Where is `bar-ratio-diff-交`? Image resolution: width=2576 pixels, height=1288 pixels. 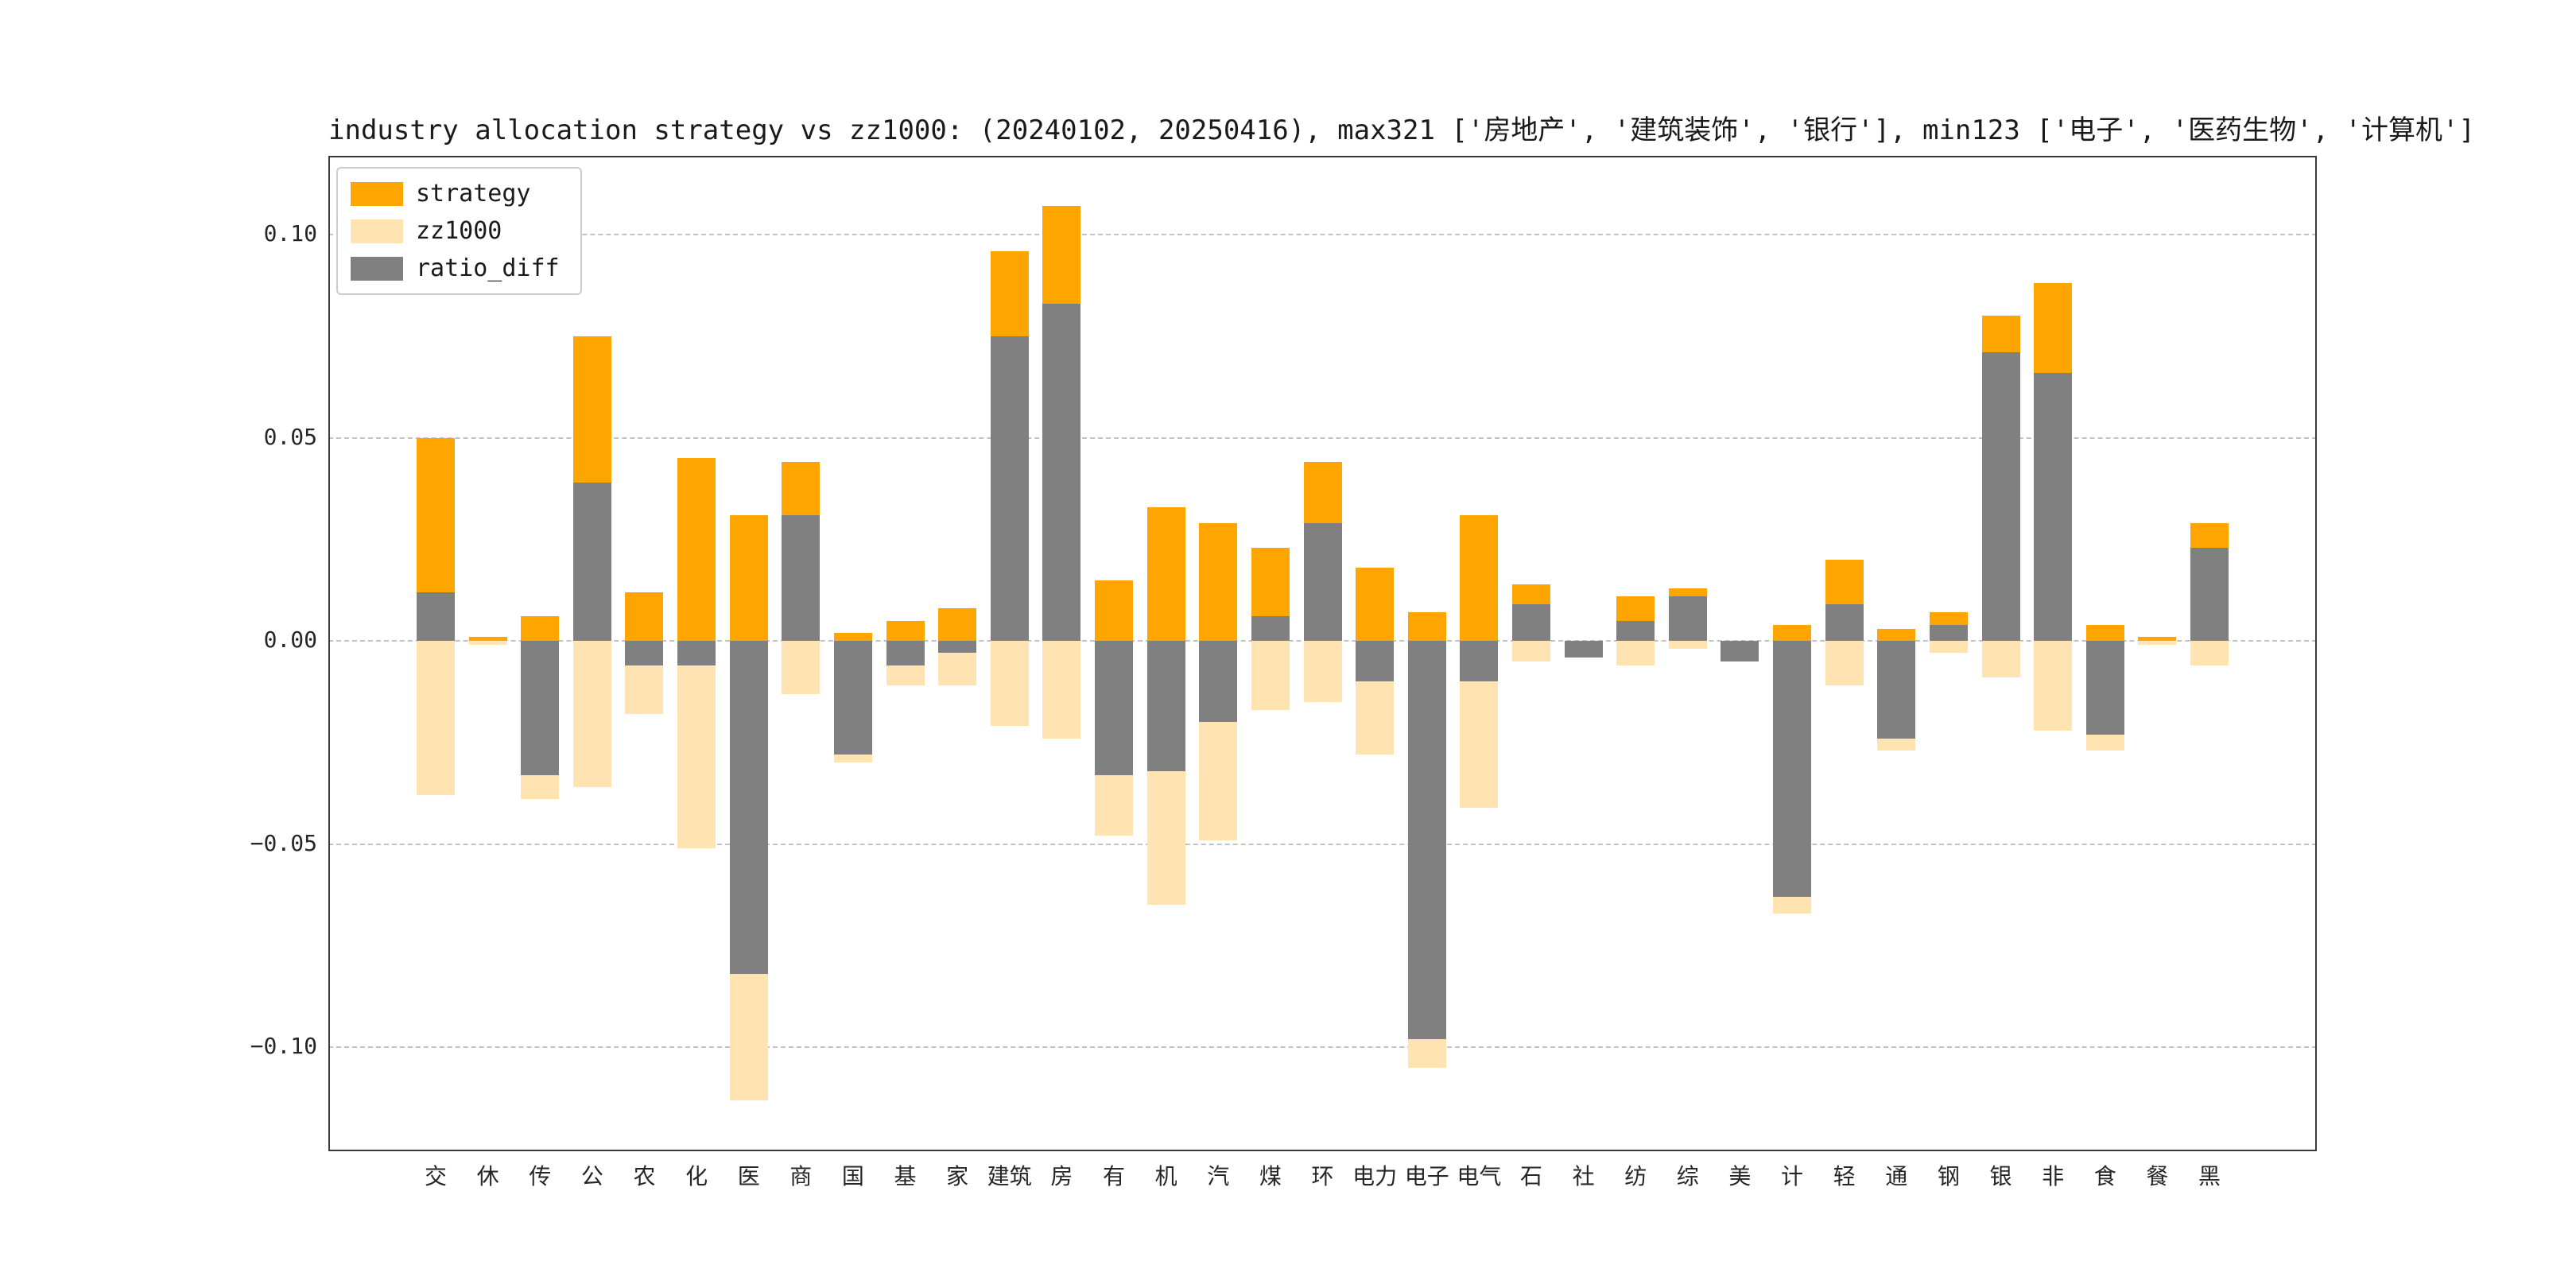 bar-ratio-diff-交 is located at coordinates (436, 617).